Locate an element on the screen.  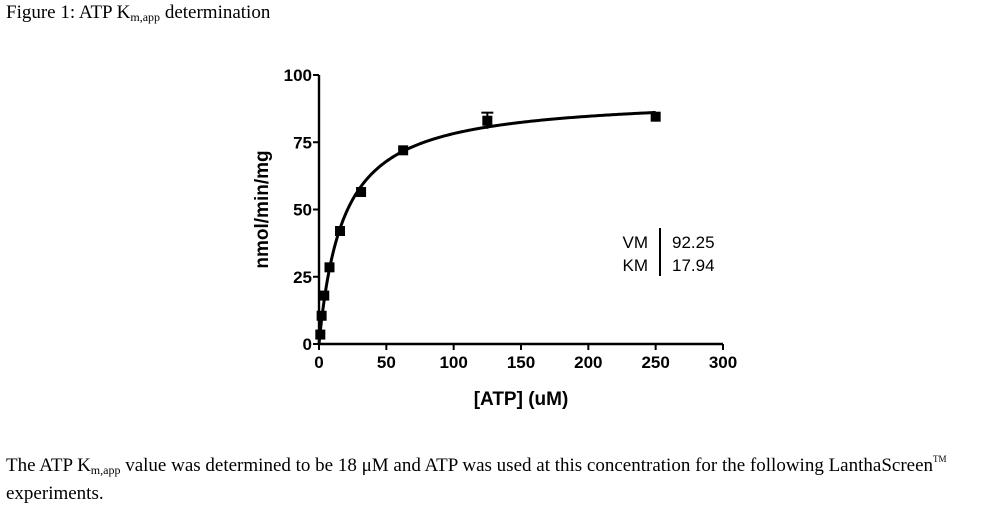
x-axis-label: [ATP] (uM) is located at coordinates (521, 399).